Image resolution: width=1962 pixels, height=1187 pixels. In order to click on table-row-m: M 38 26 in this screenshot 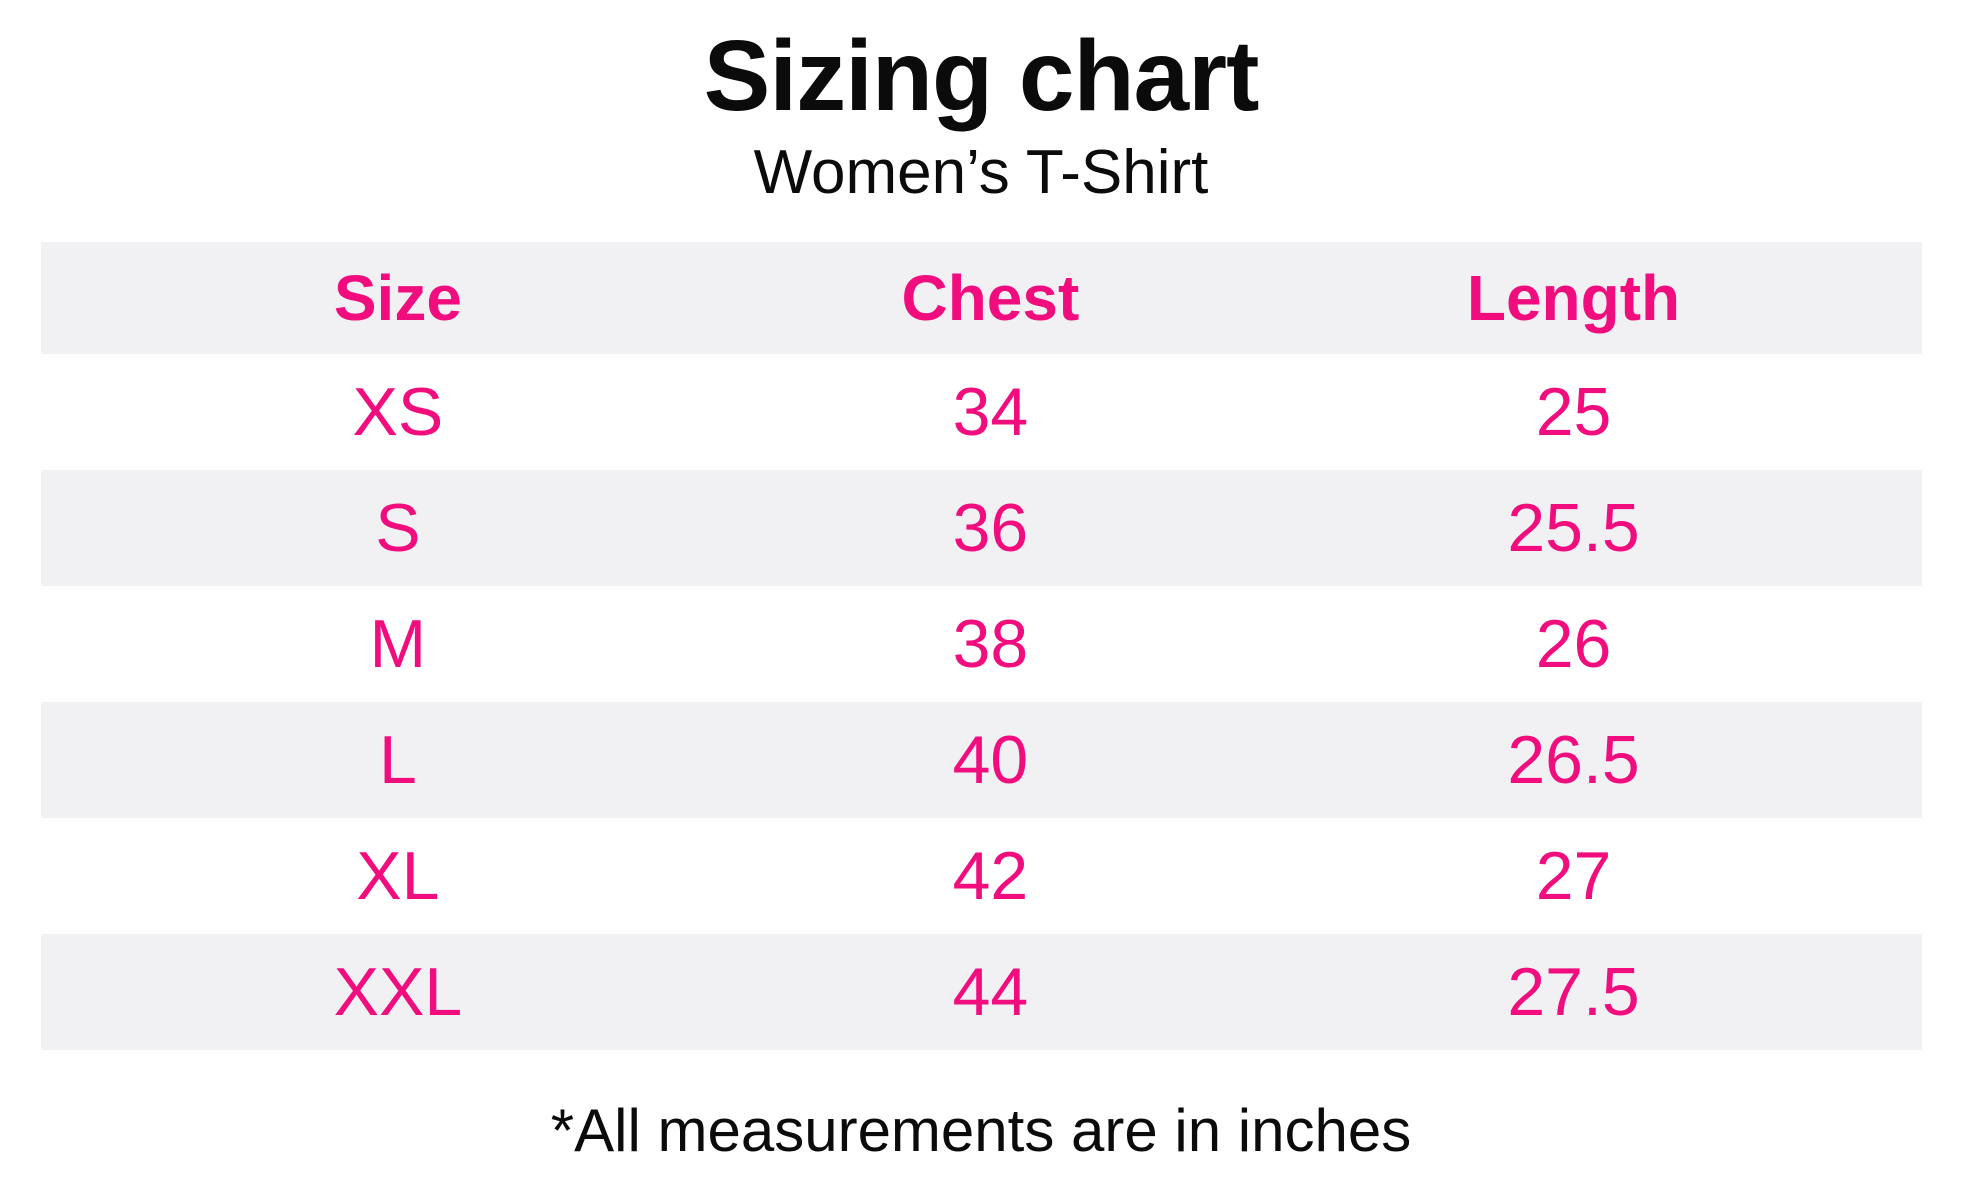, I will do `click(981, 644)`.